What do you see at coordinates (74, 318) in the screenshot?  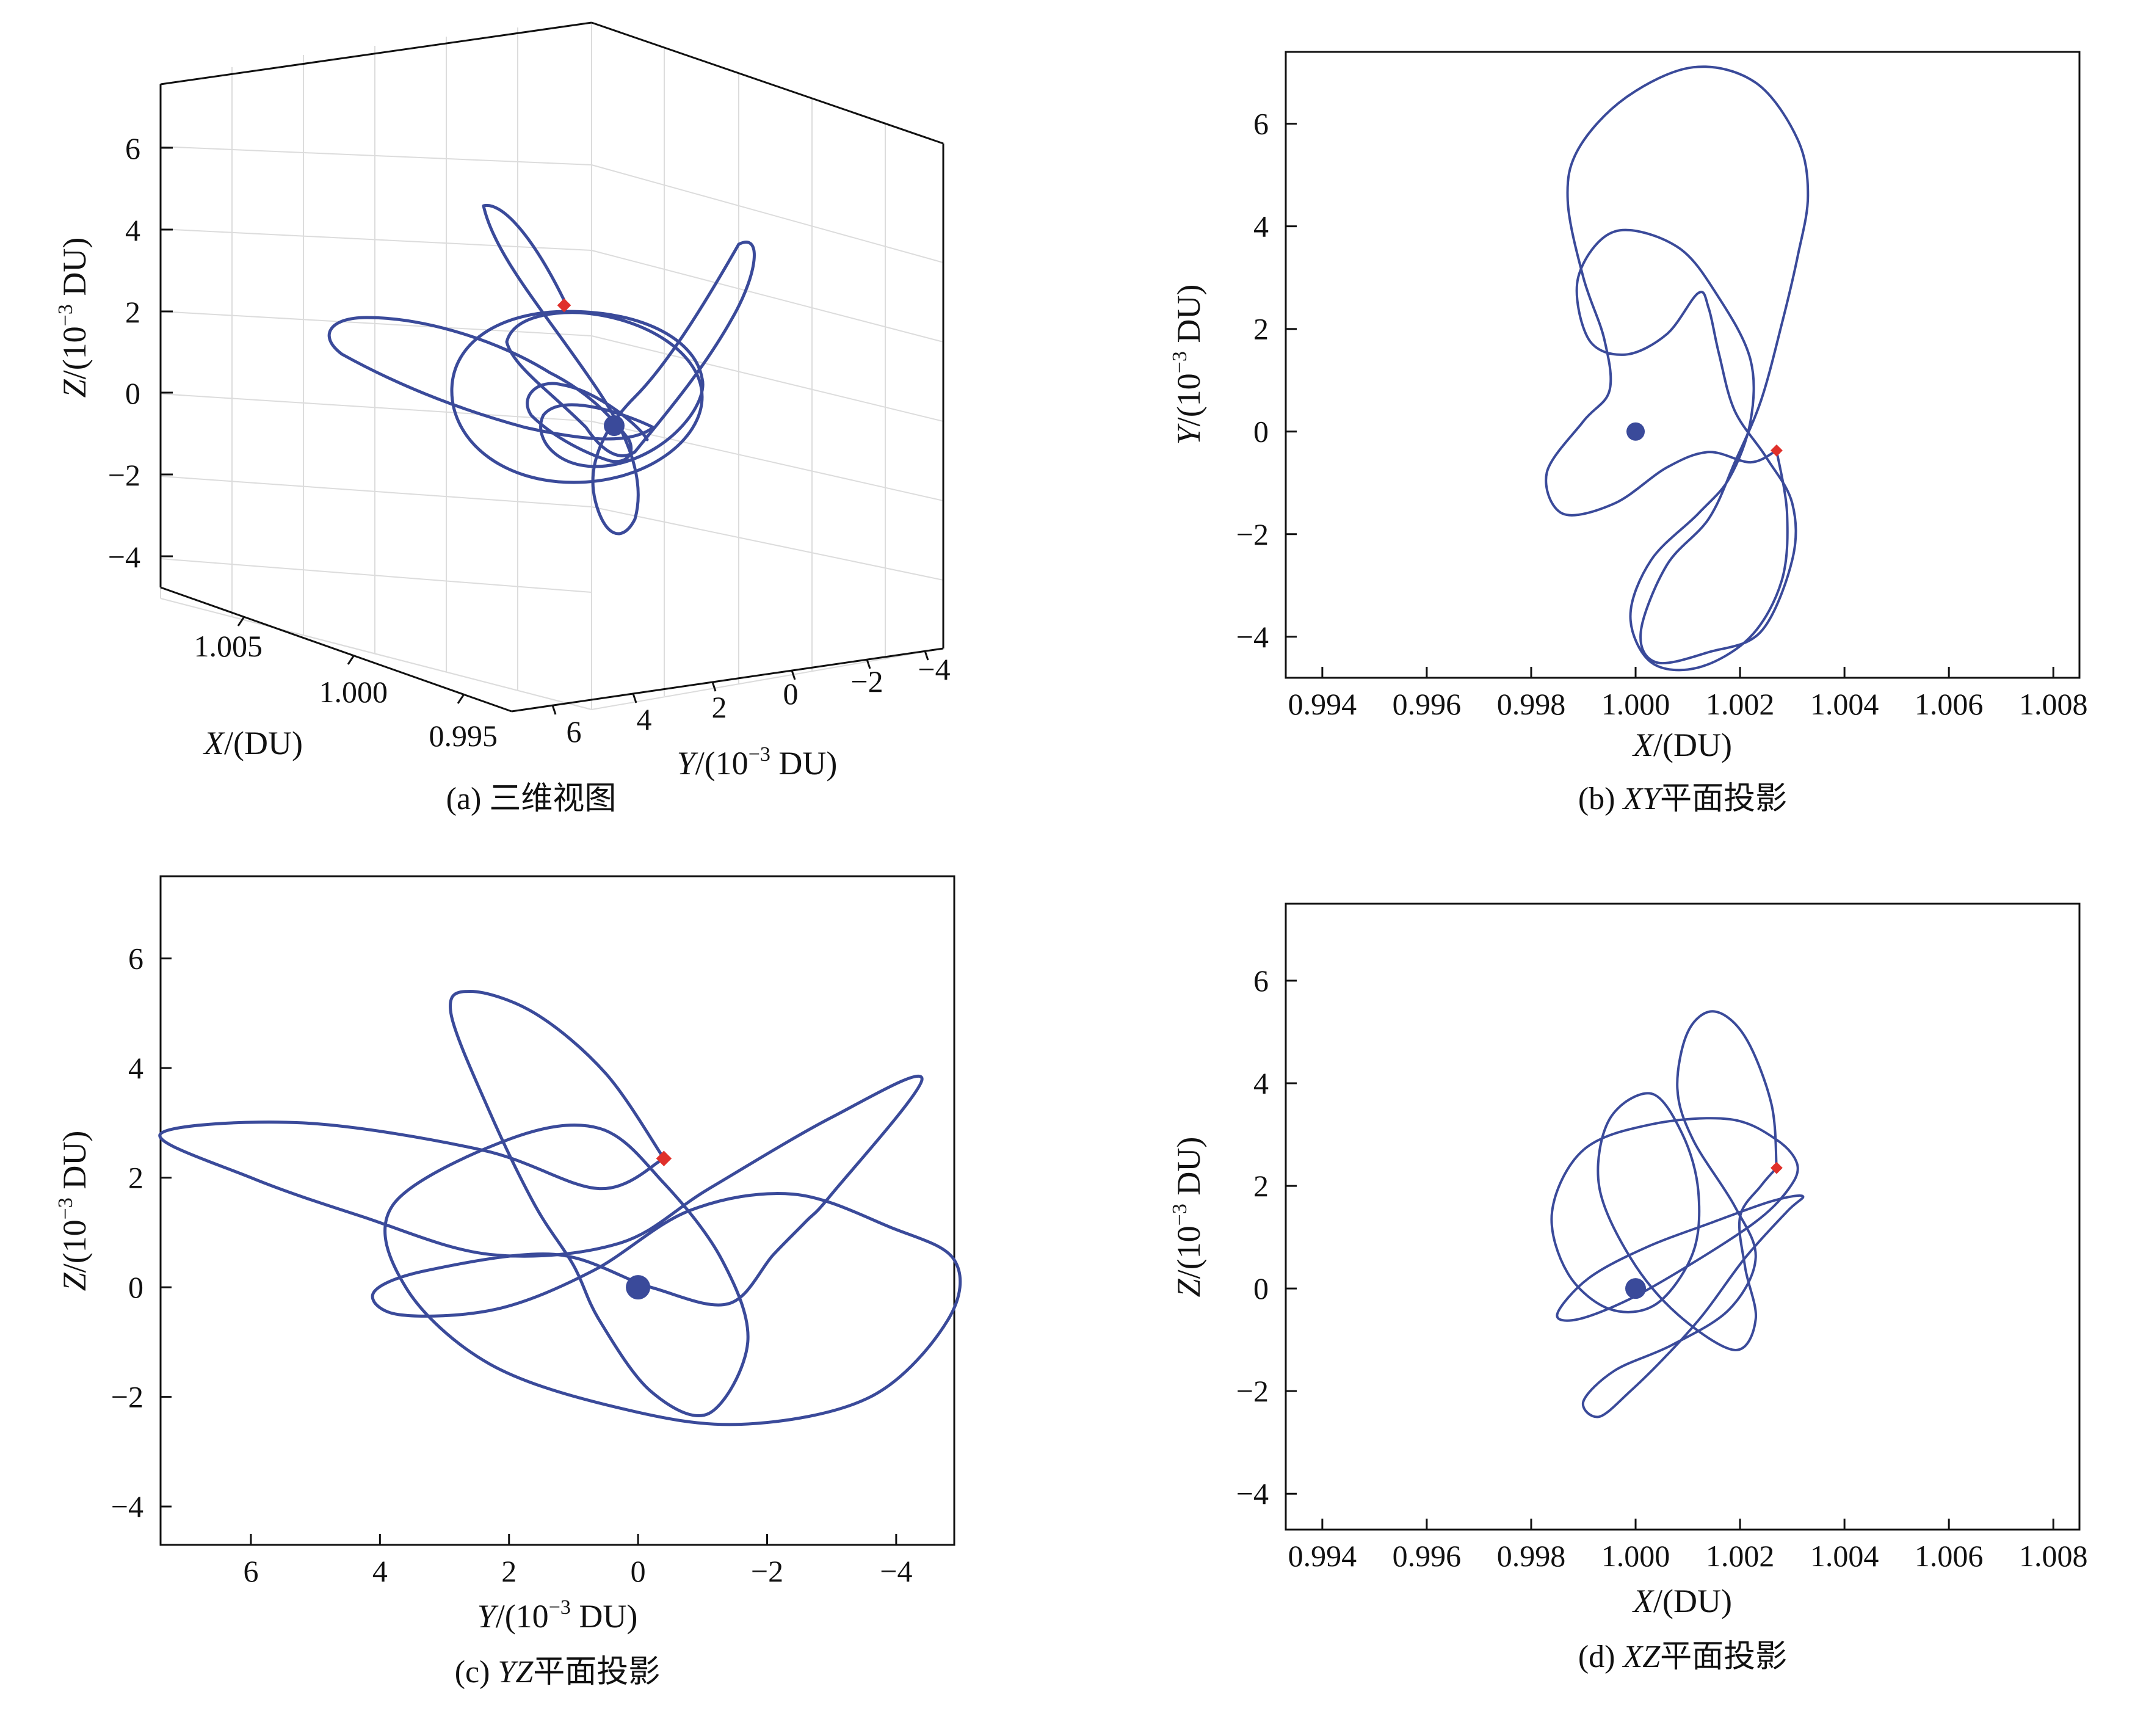 I see `z-axis-title-a: Z/(10−3 DU)` at bounding box center [74, 318].